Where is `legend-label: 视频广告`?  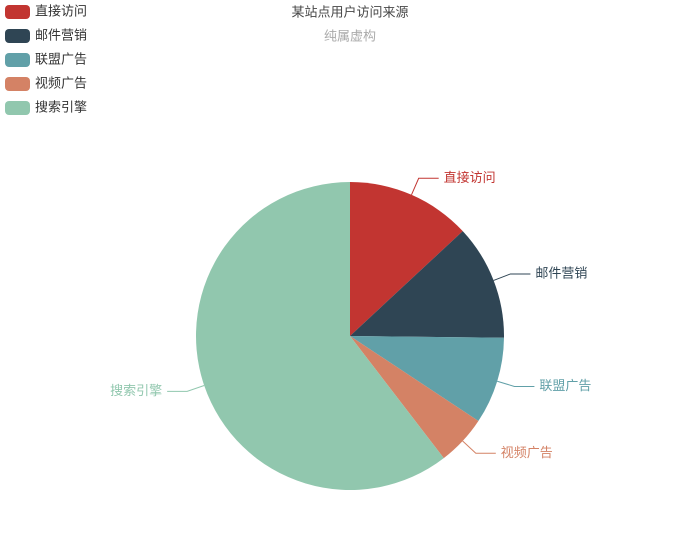 legend-label: 视频广告 is located at coordinates (61, 84).